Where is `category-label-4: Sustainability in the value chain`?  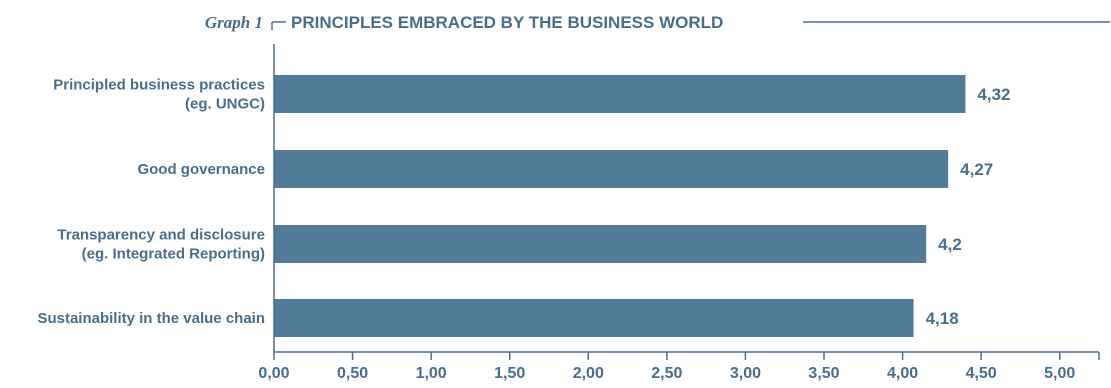
category-label-4: Sustainability in the value chain is located at coordinates (151, 318).